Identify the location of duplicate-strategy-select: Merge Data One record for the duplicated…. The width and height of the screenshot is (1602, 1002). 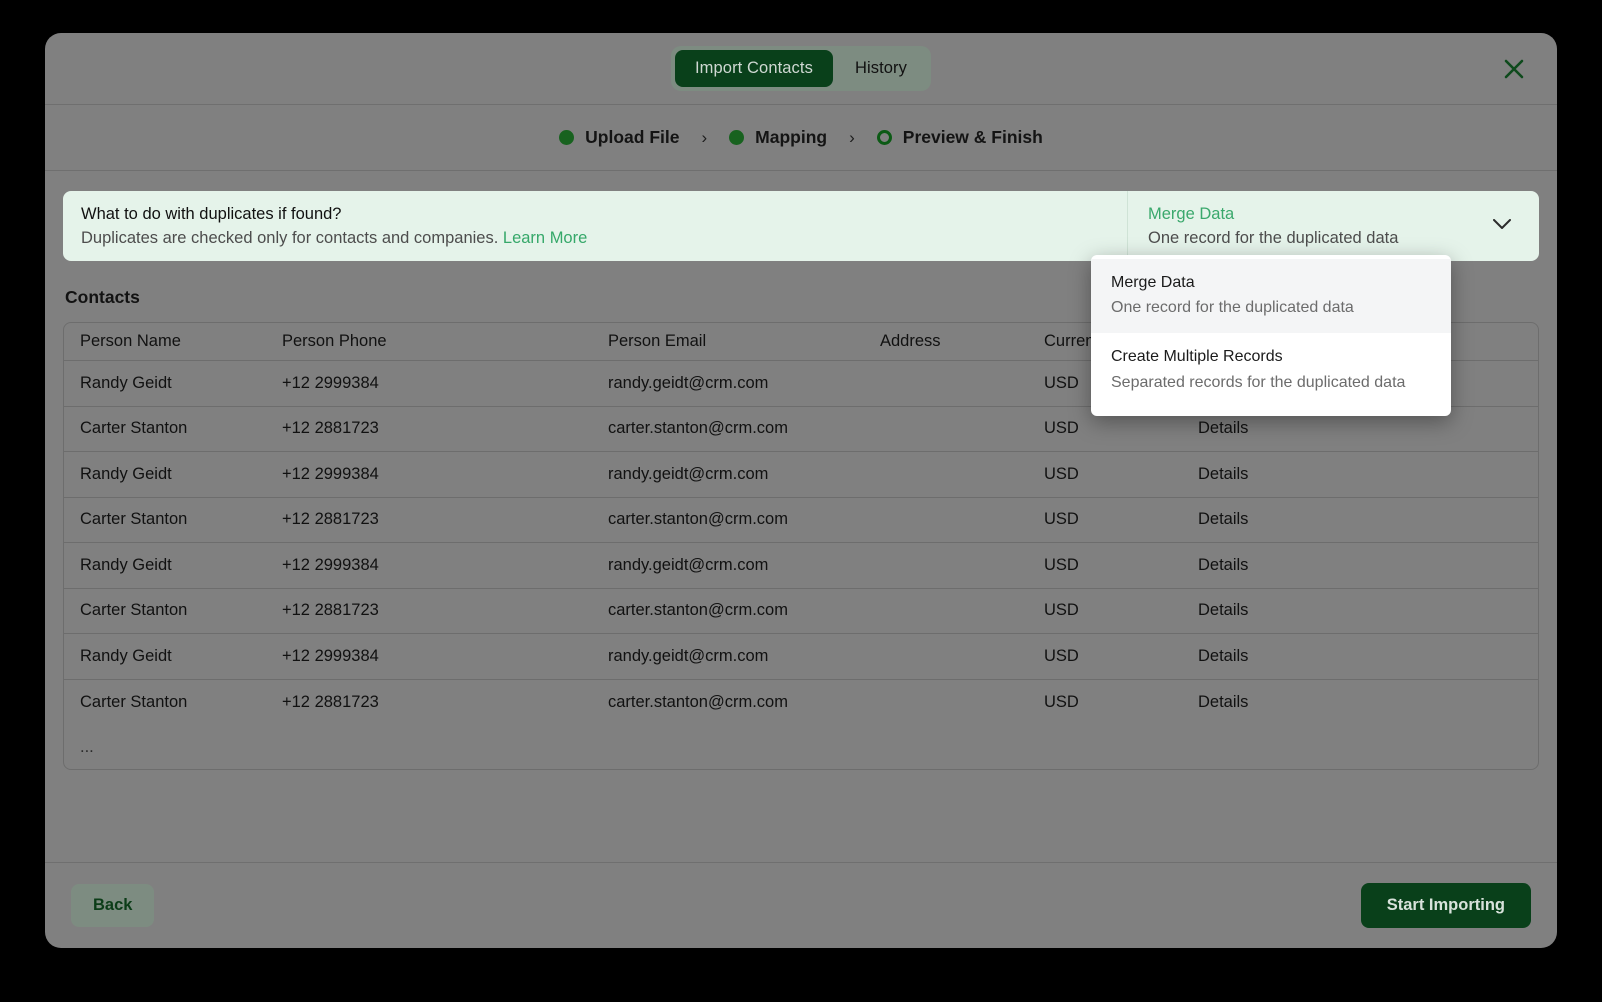
(1333, 226).